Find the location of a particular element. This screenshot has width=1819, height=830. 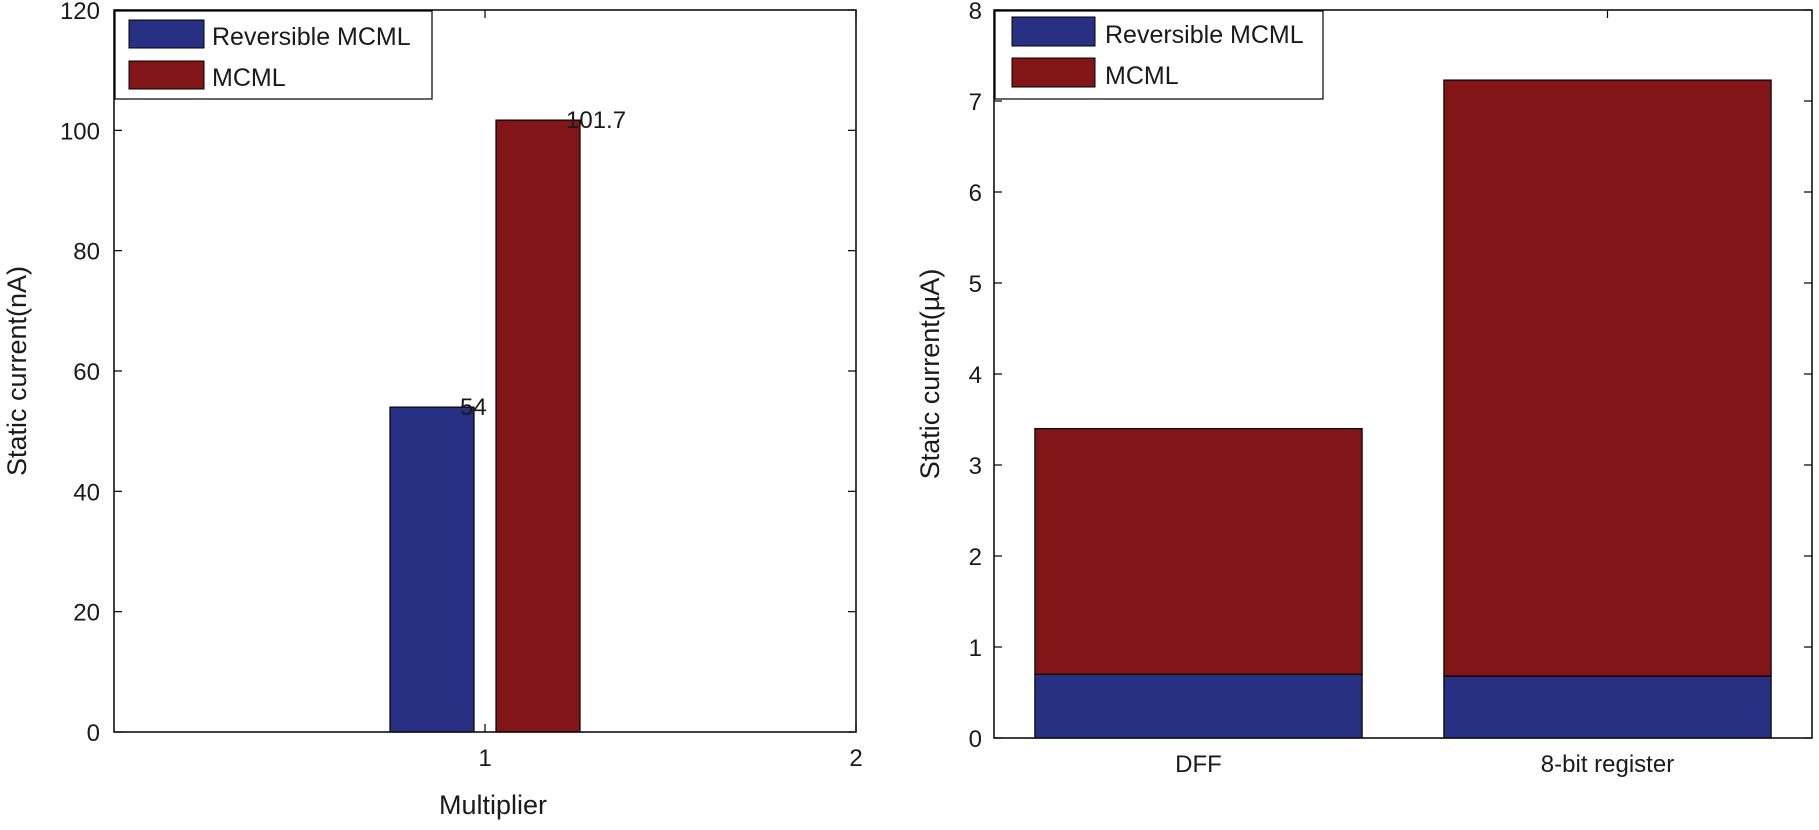

c2-bar-reversible-mcml-dff is located at coordinates (1198, 706).